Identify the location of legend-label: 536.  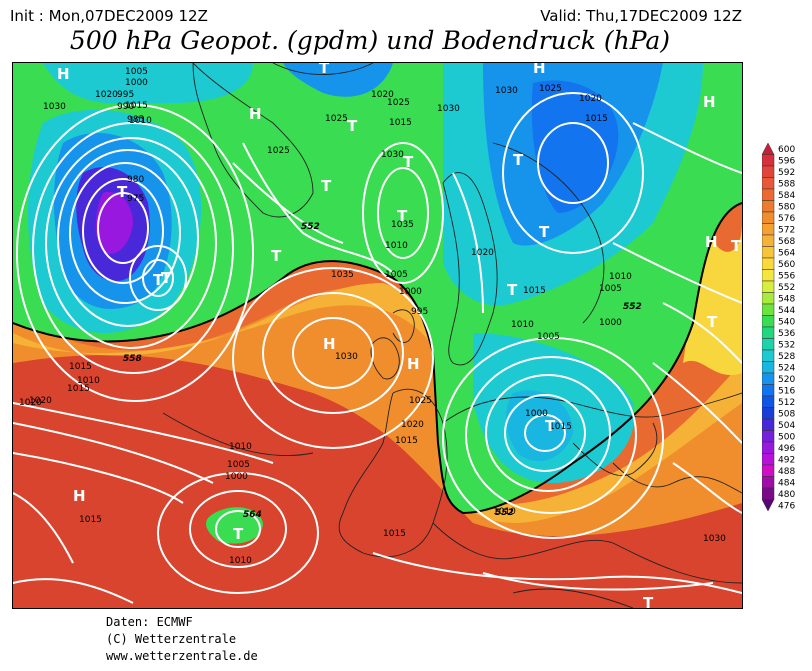
(786, 334).